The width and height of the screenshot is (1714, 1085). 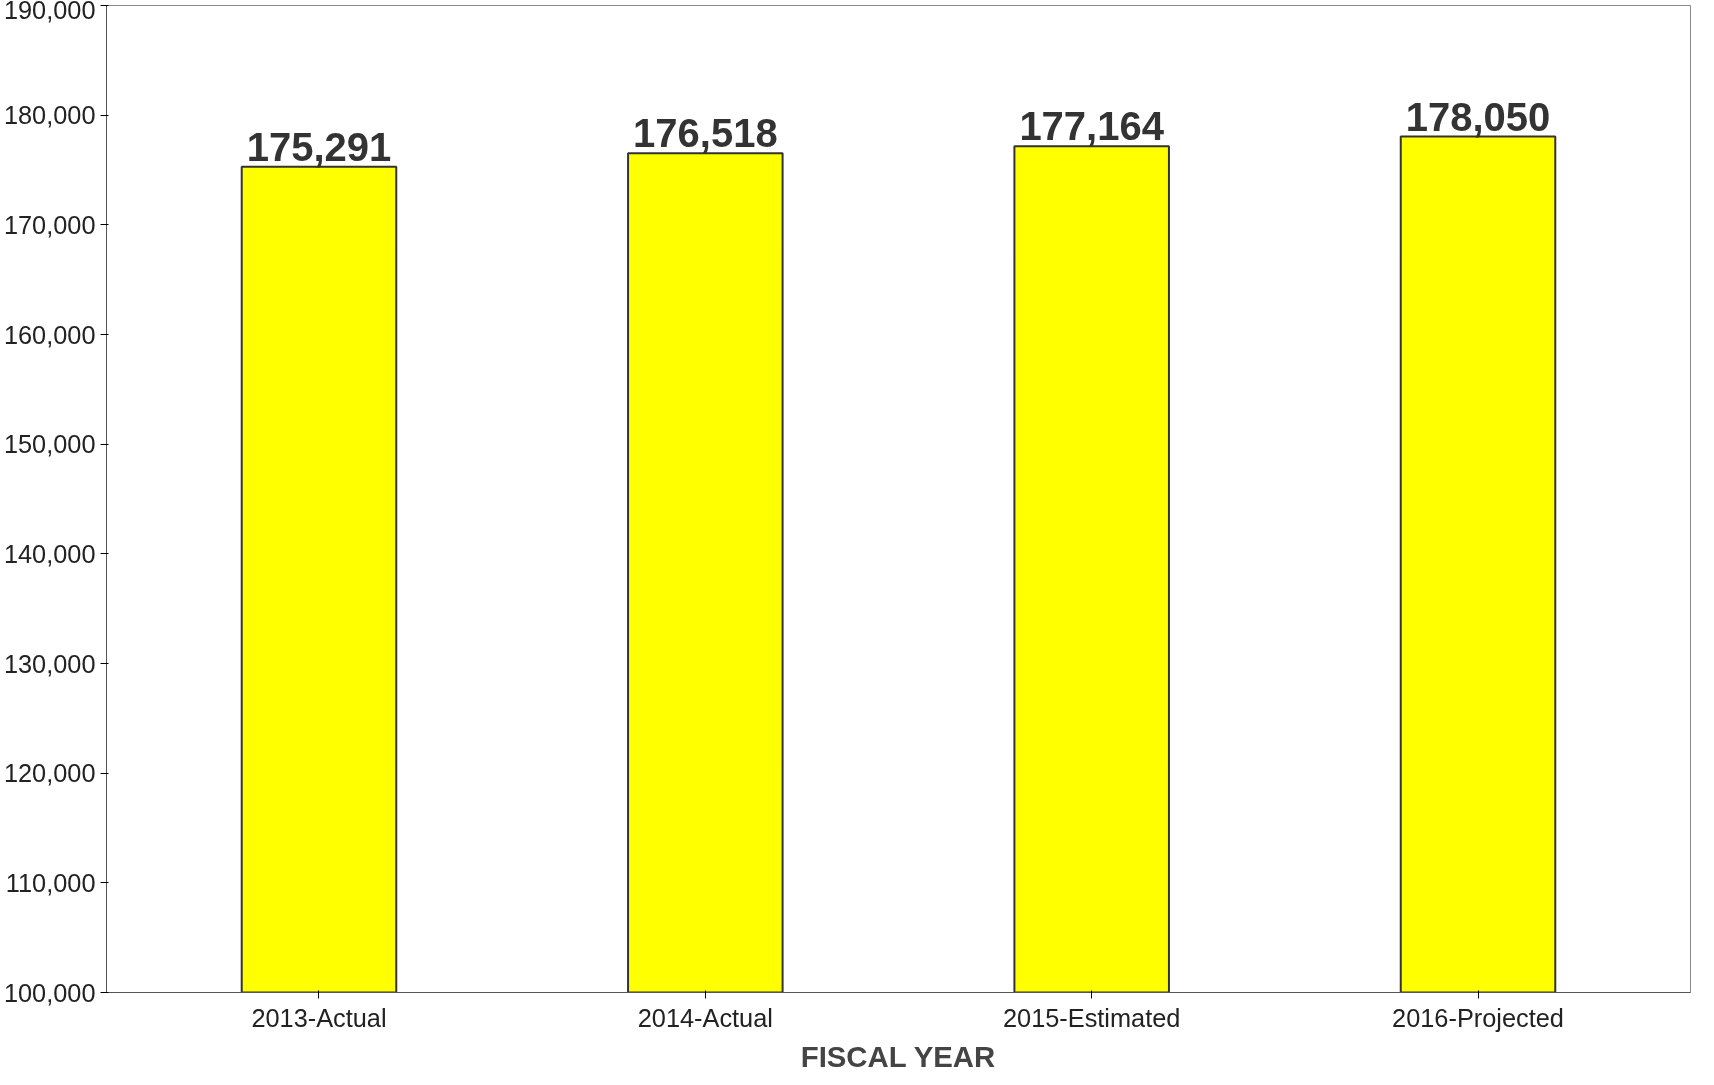 I want to click on x-tick-label: 2015-Estimated, so click(x=1091, y=1017).